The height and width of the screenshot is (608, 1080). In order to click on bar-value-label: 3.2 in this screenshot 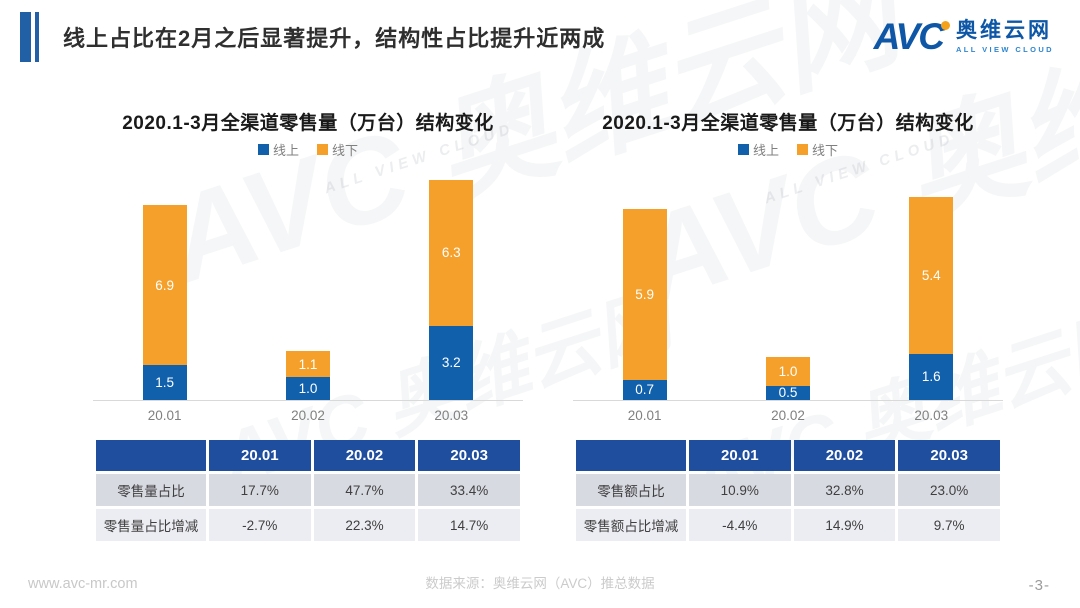, I will do `click(451, 363)`.